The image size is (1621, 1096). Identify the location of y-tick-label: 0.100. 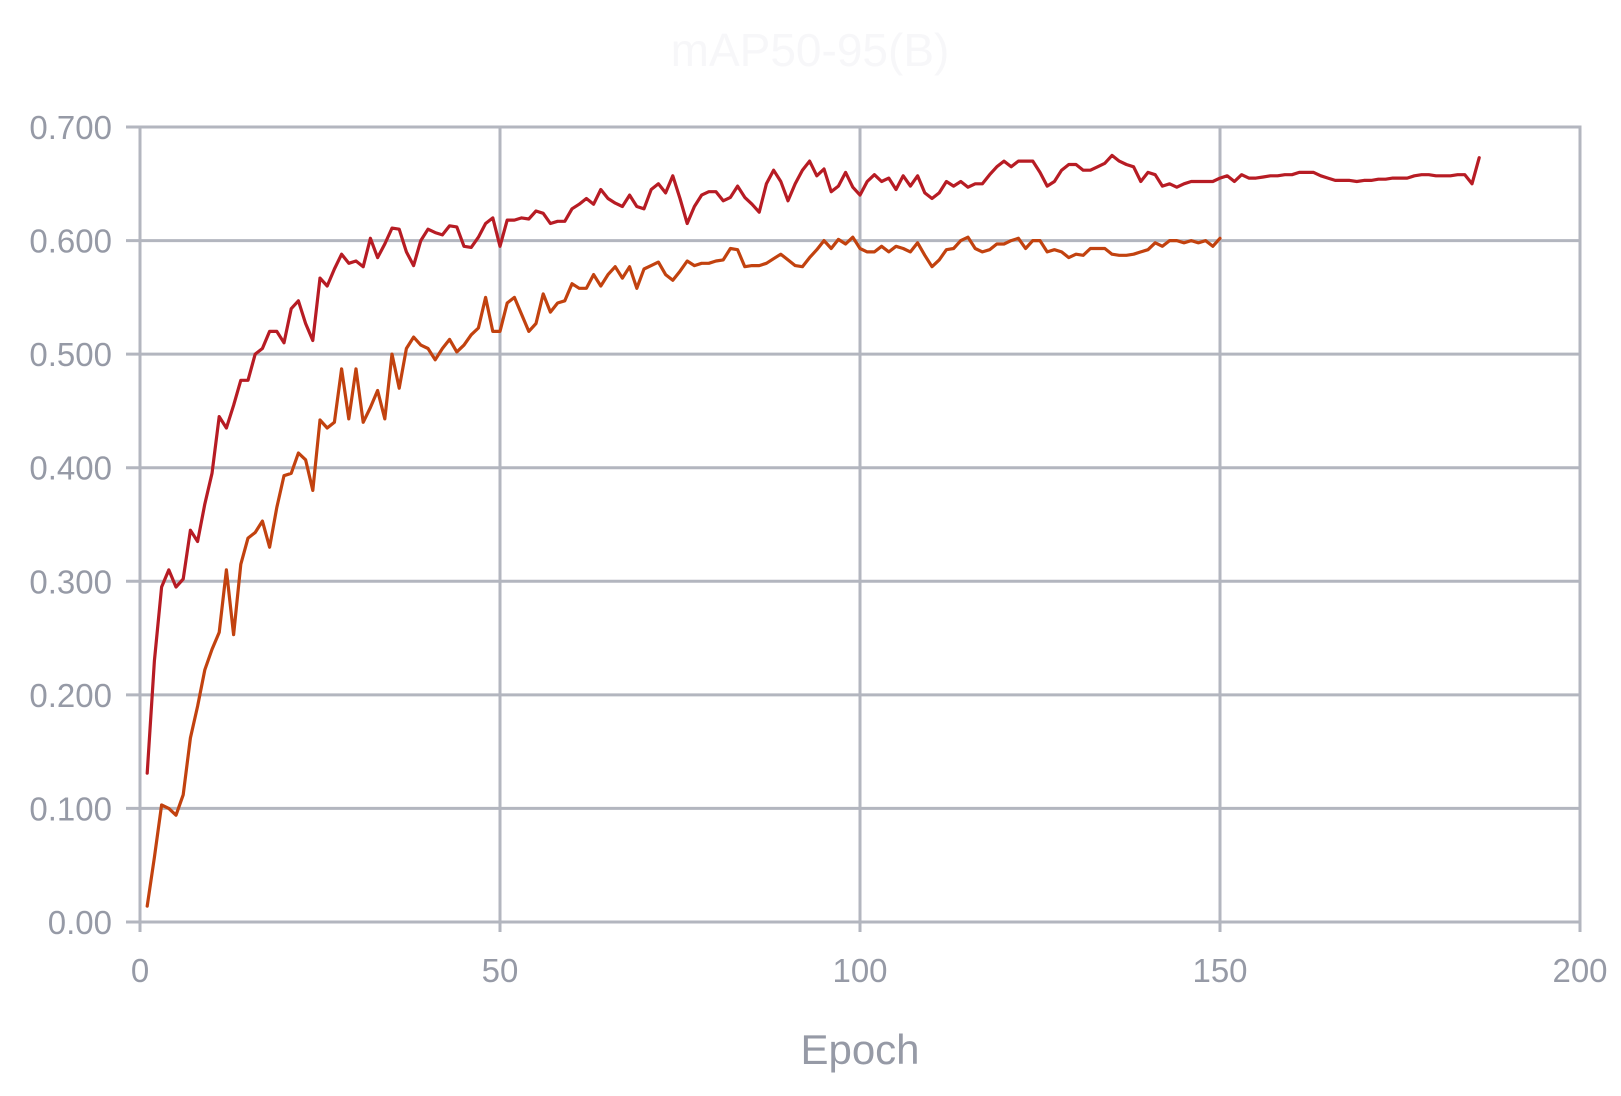
(70, 808).